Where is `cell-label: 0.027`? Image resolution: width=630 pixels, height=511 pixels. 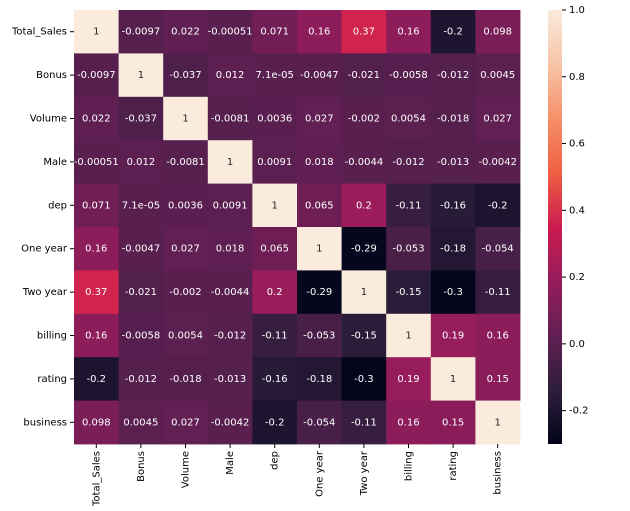 cell-label: 0.027 is located at coordinates (185, 249).